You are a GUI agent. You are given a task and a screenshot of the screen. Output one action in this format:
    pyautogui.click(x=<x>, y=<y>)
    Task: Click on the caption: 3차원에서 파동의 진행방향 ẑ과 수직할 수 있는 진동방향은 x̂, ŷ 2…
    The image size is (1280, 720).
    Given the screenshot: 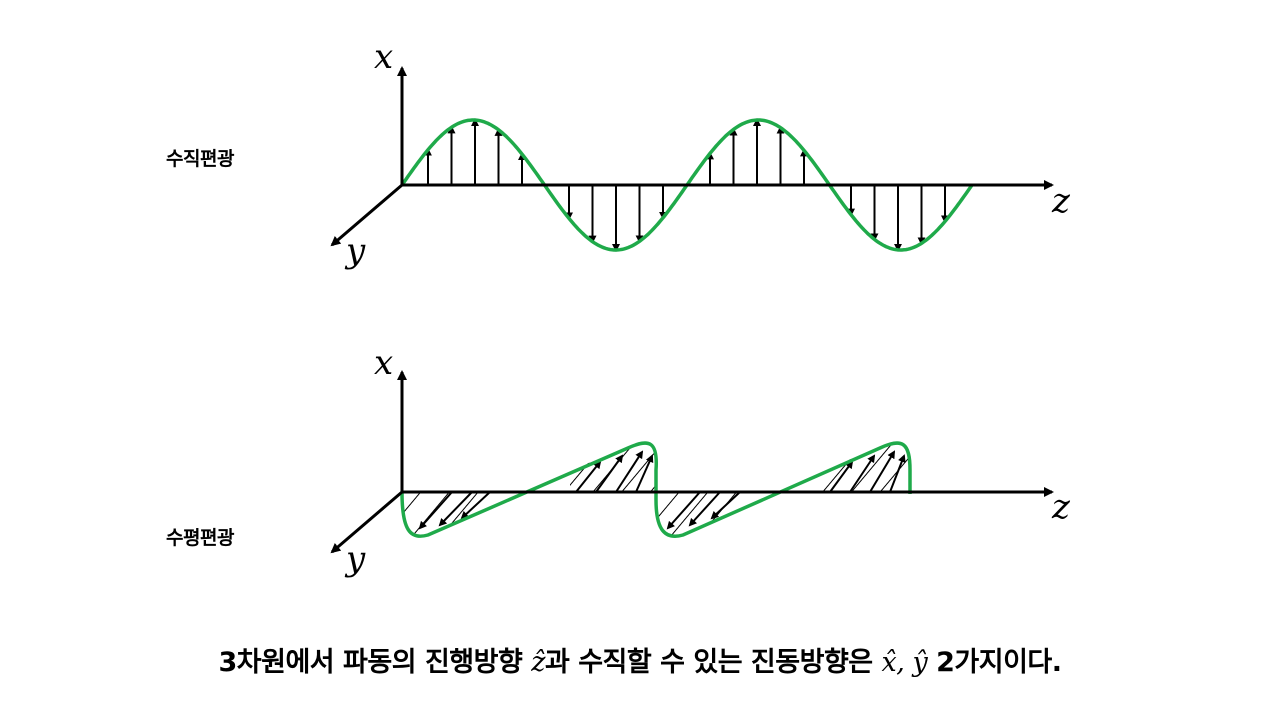 What is the action you would take?
    pyautogui.click(x=640, y=659)
    